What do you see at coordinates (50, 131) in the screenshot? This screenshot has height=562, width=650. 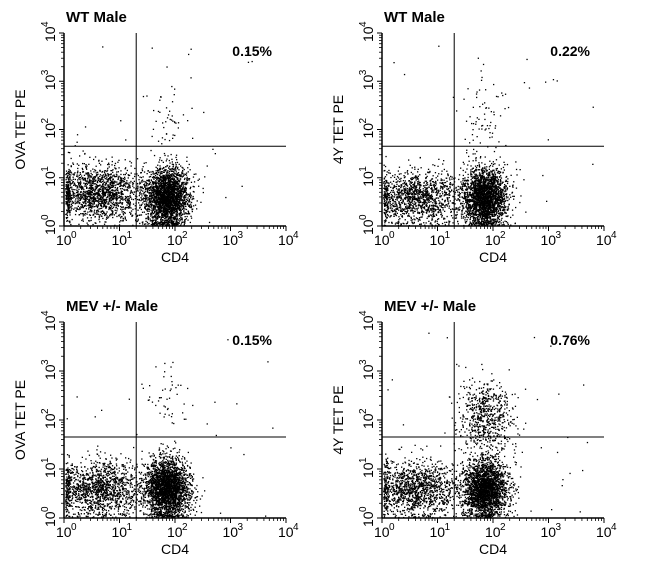 I see `y-tick-label-base: 10` at bounding box center [50, 131].